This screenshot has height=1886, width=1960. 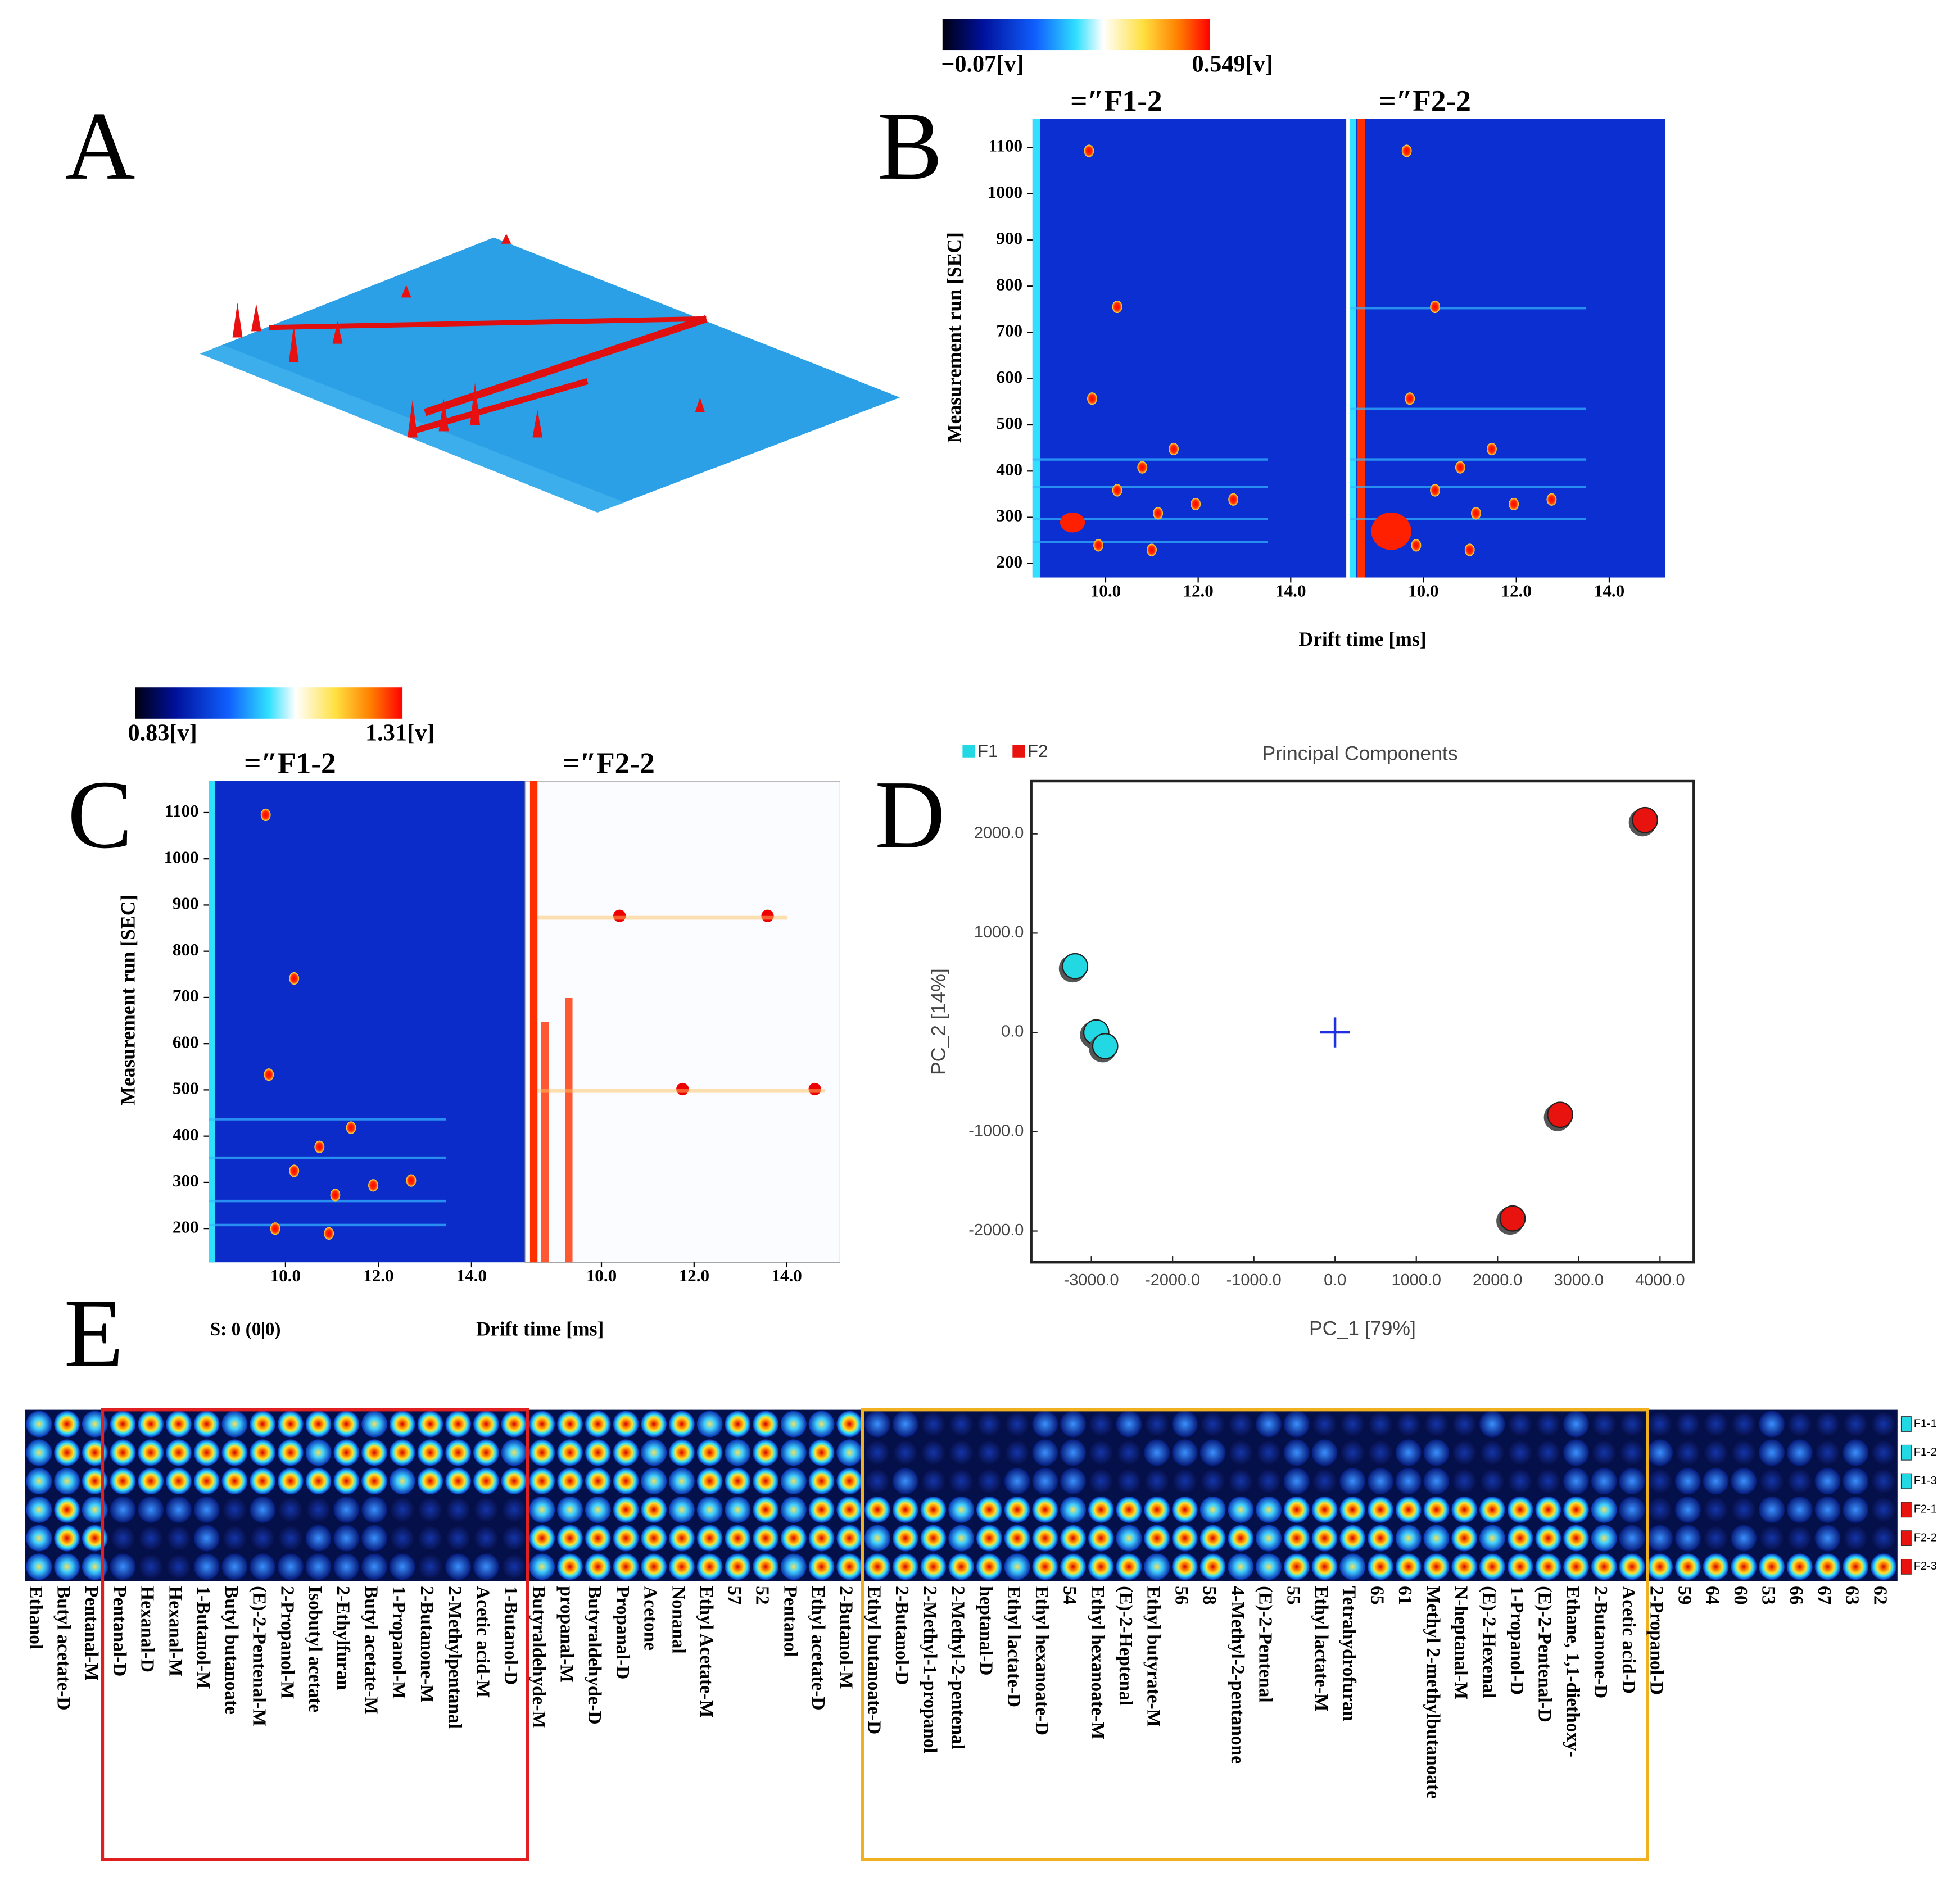 I want to click on column-label: 2-Butanone-M, so click(x=427, y=1644).